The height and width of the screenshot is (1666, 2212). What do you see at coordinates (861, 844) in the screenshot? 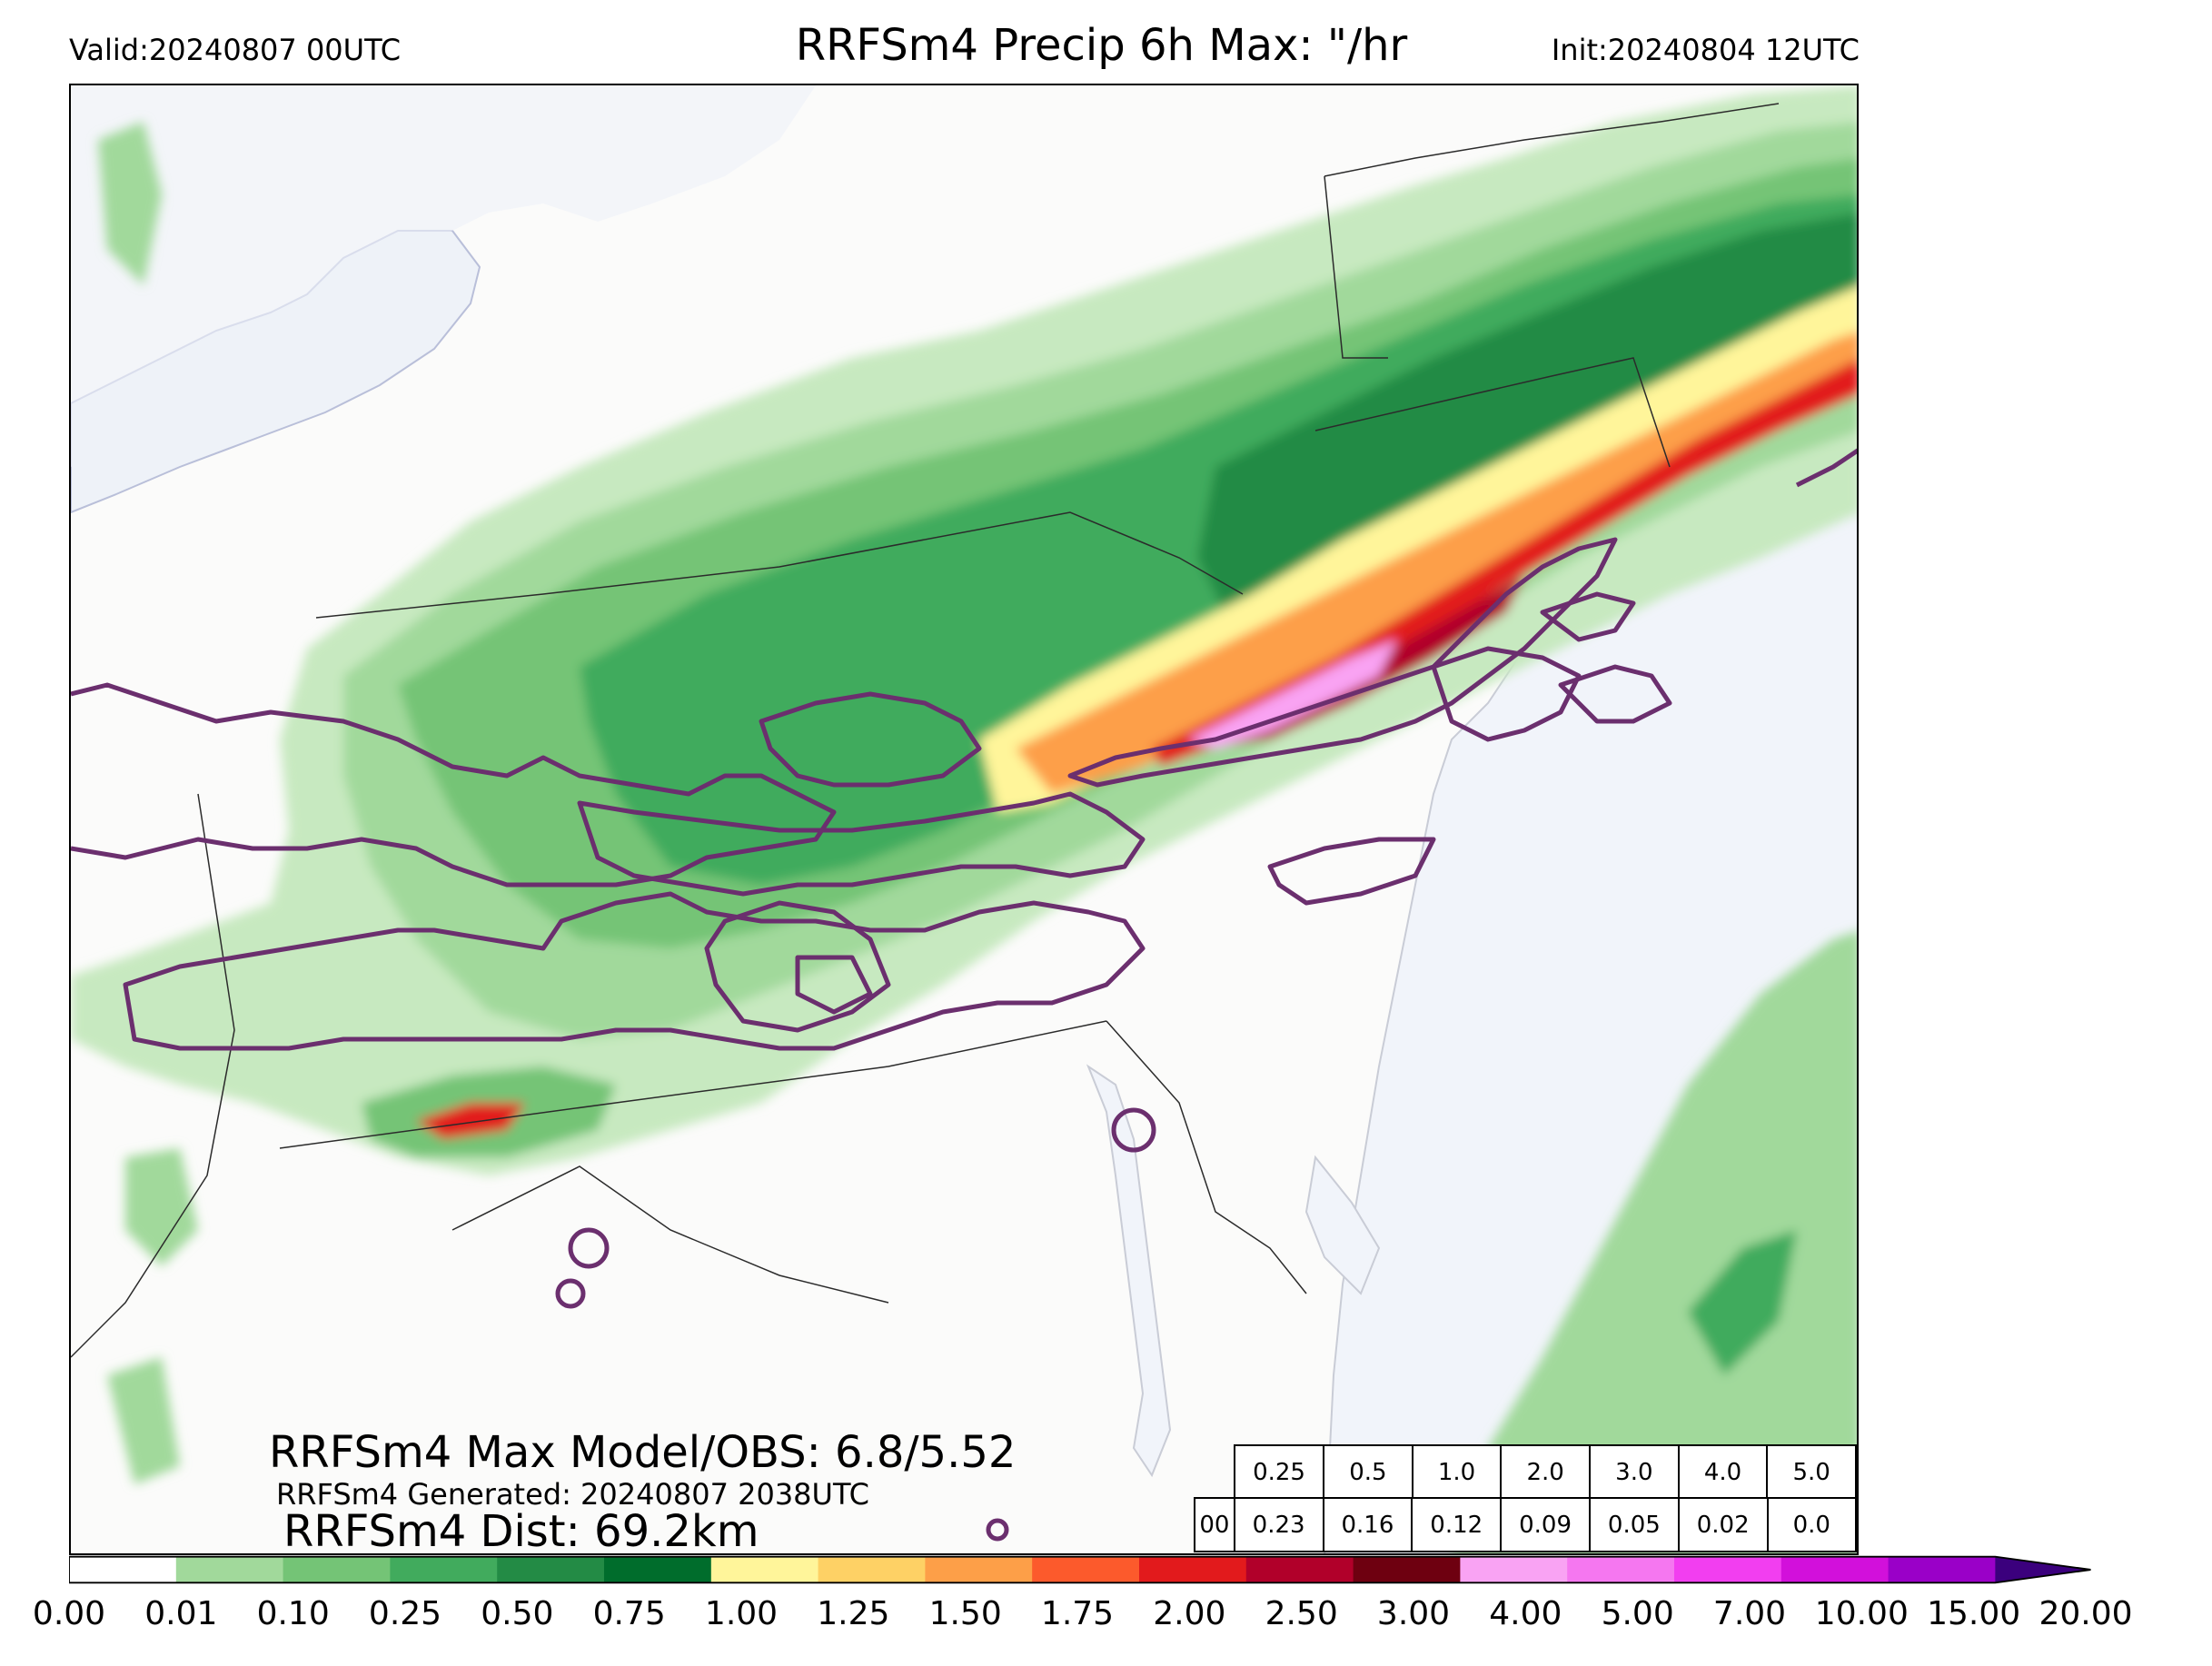
I see `obs-contour-mid-band` at bounding box center [861, 844].